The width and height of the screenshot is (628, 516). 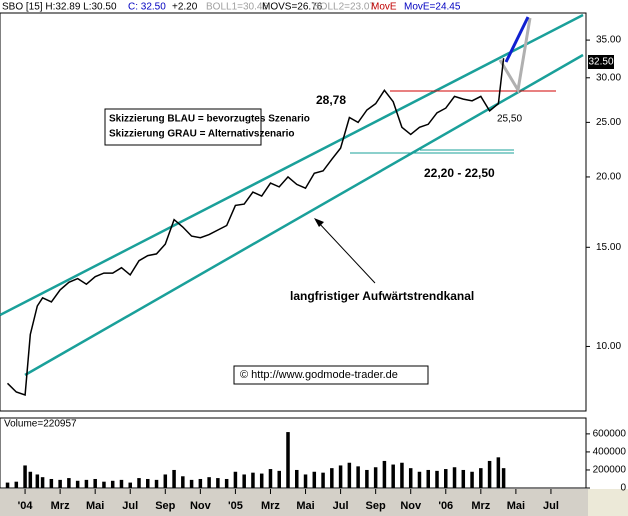 What do you see at coordinates (608, 346) in the screenshot?
I see `y-tick-label: 10.00` at bounding box center [608, 346].